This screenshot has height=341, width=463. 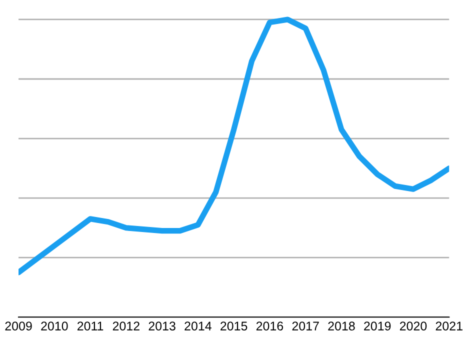 What do you see at coordinates (234, 326) in the screenshot?
I see `x-tick-label: 2015` at bounding box center [234, 326].